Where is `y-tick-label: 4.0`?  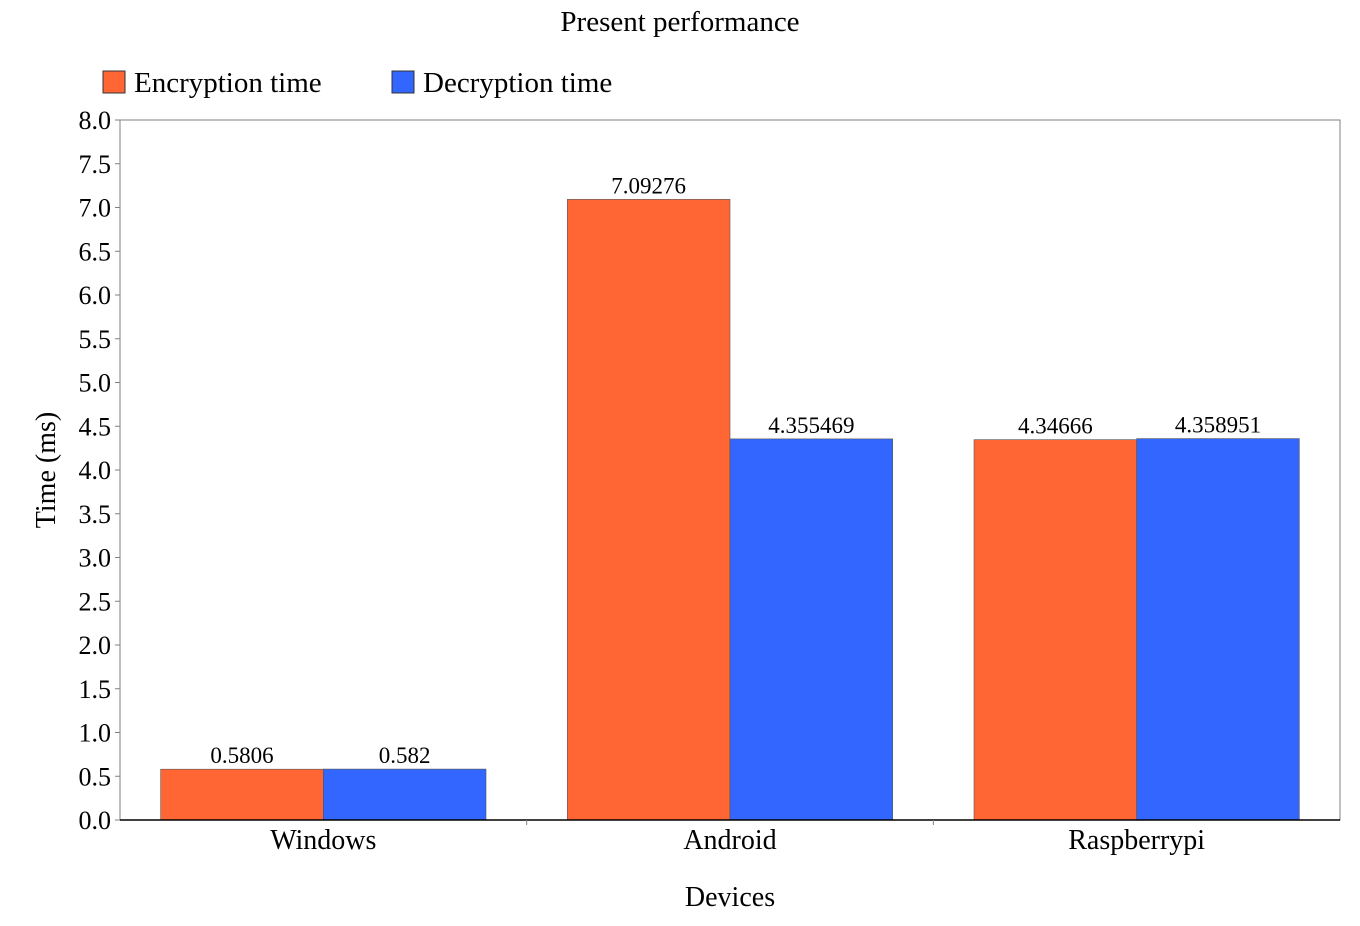
y-tick-label: 4.0 is located at coordinates (95, 470).